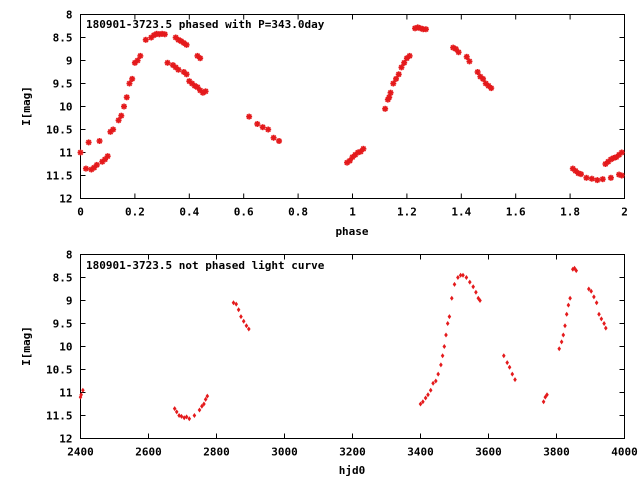 This screenshot has height=485, width=640. I want to click on phased-y-tick-label: 8.5, so click(63, 38).